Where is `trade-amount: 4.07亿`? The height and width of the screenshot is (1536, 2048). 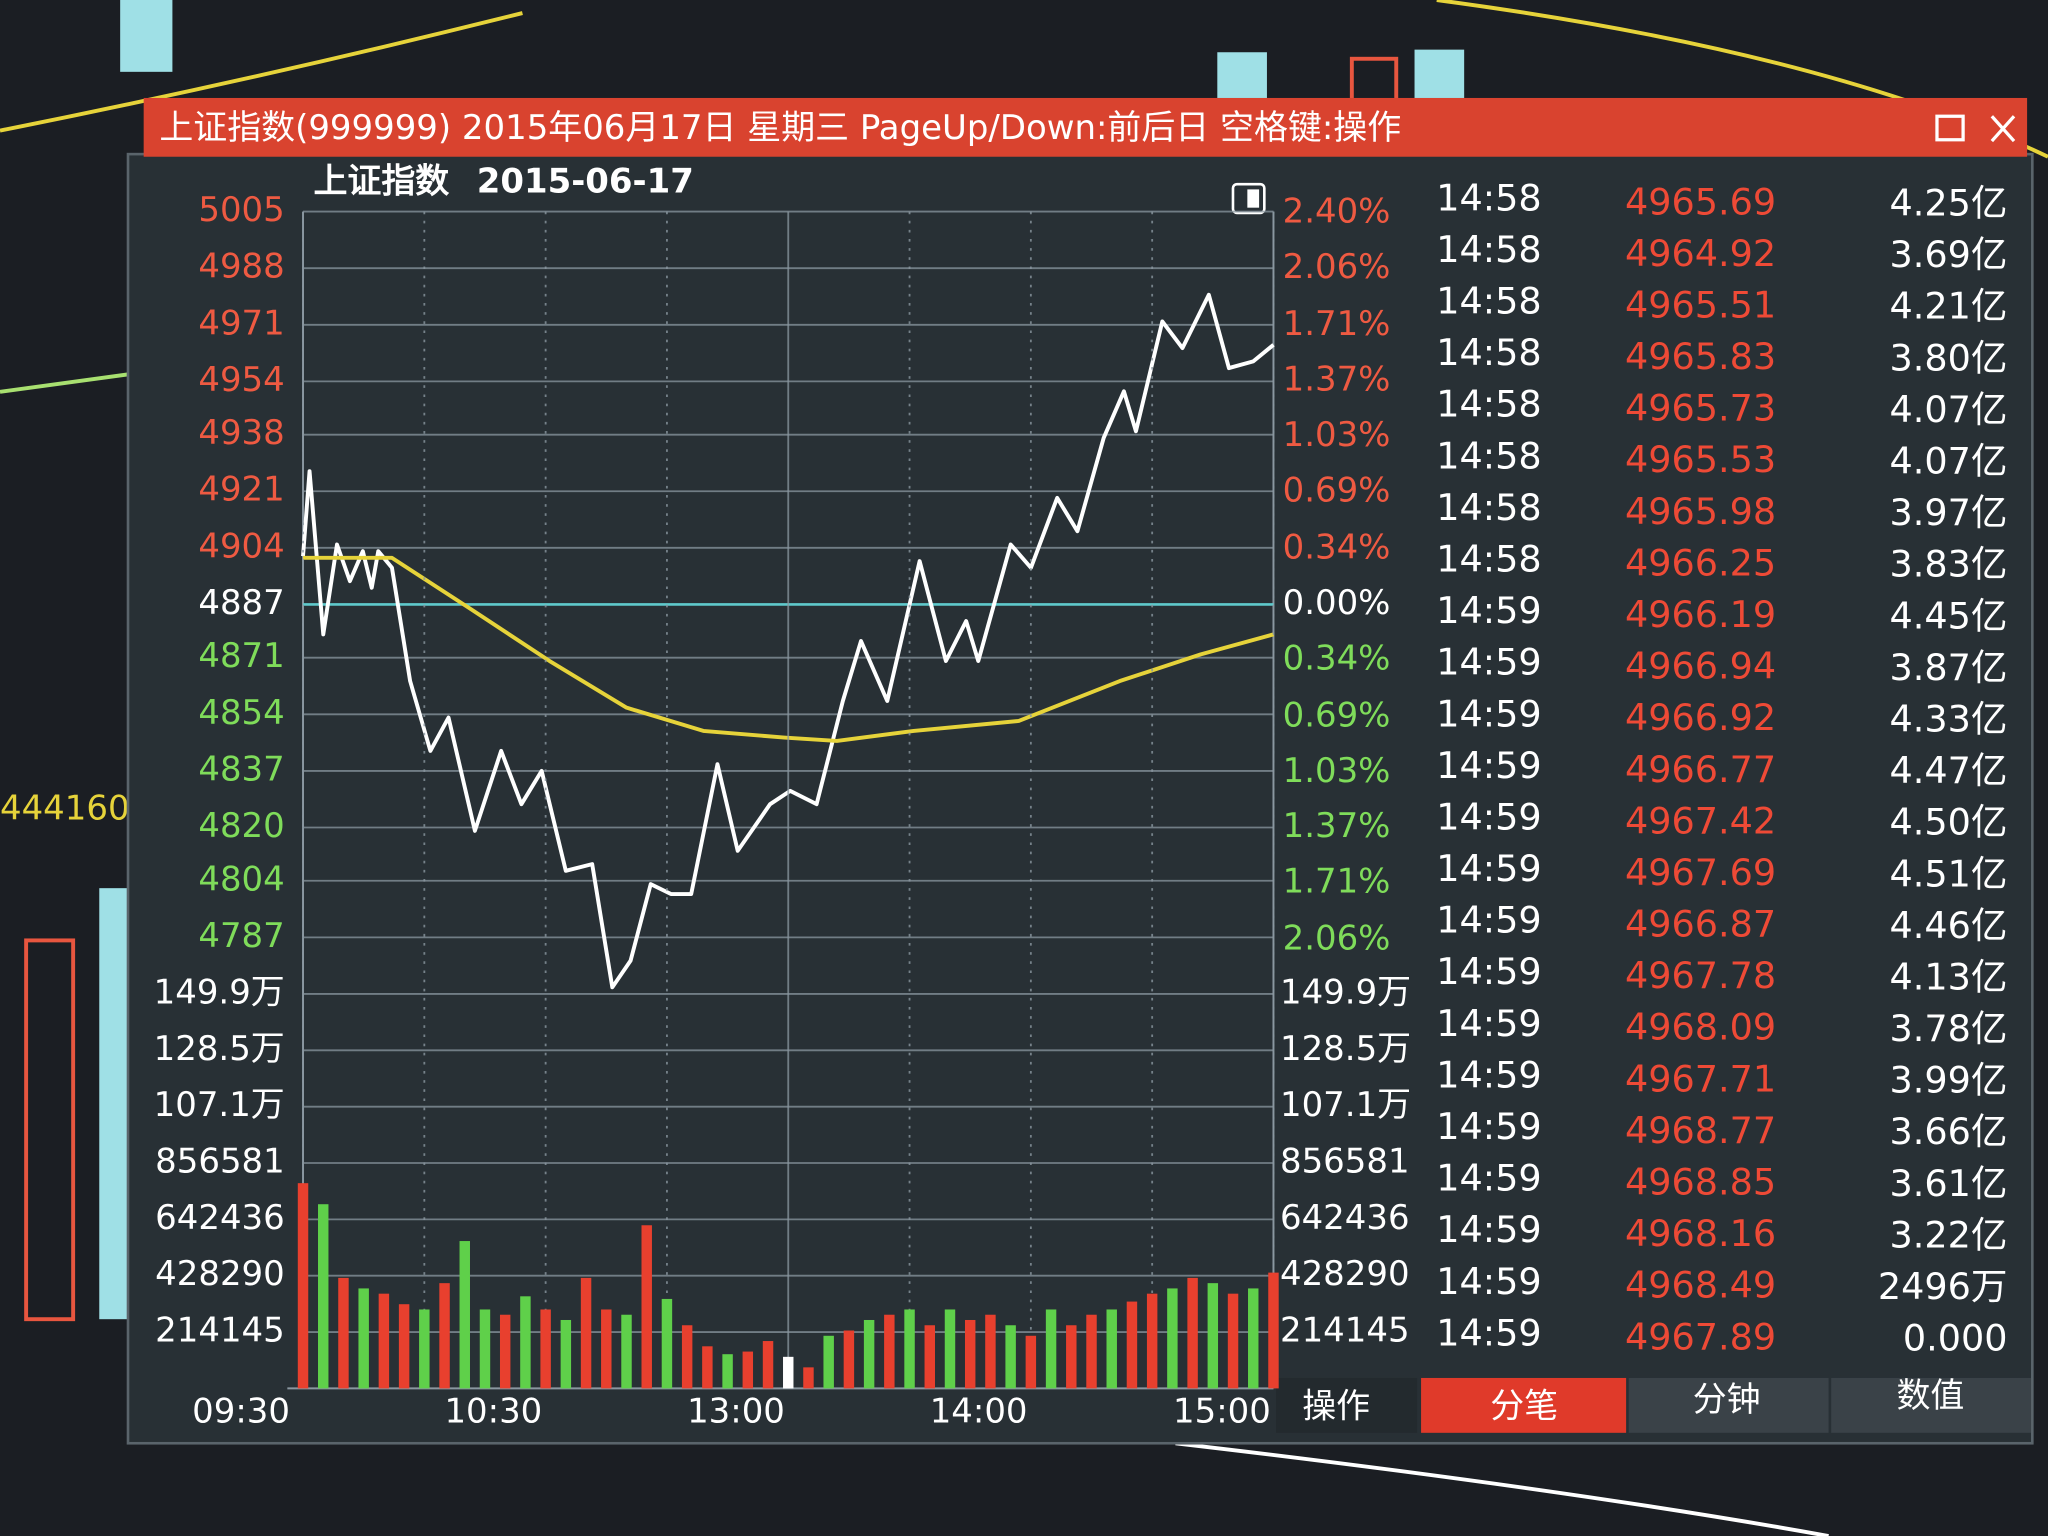 trade-amount: 4.07亿 is located at coordinates (1949, 461).